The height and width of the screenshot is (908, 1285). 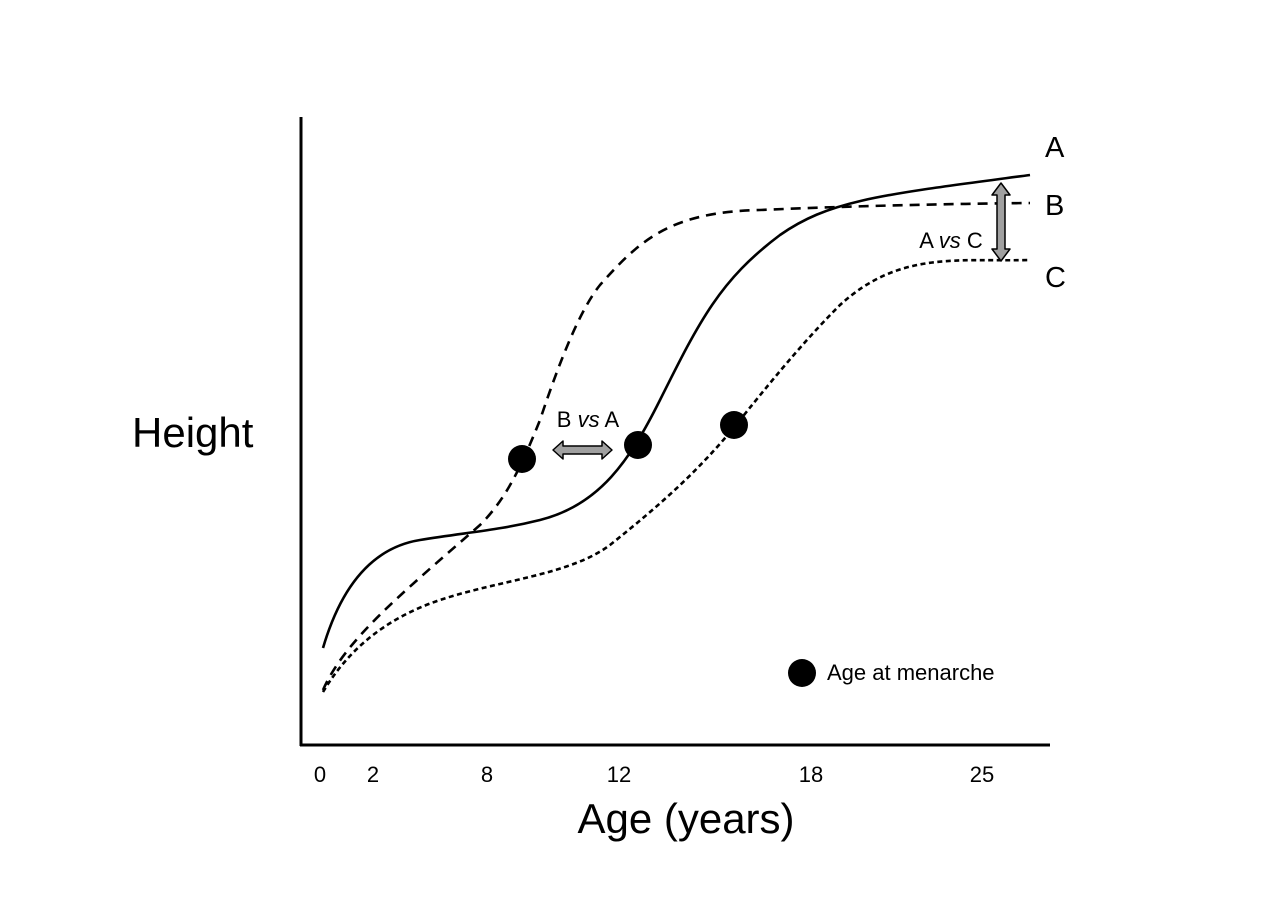 I want to click on menarche-dot-a, so click(x=638, y=445).